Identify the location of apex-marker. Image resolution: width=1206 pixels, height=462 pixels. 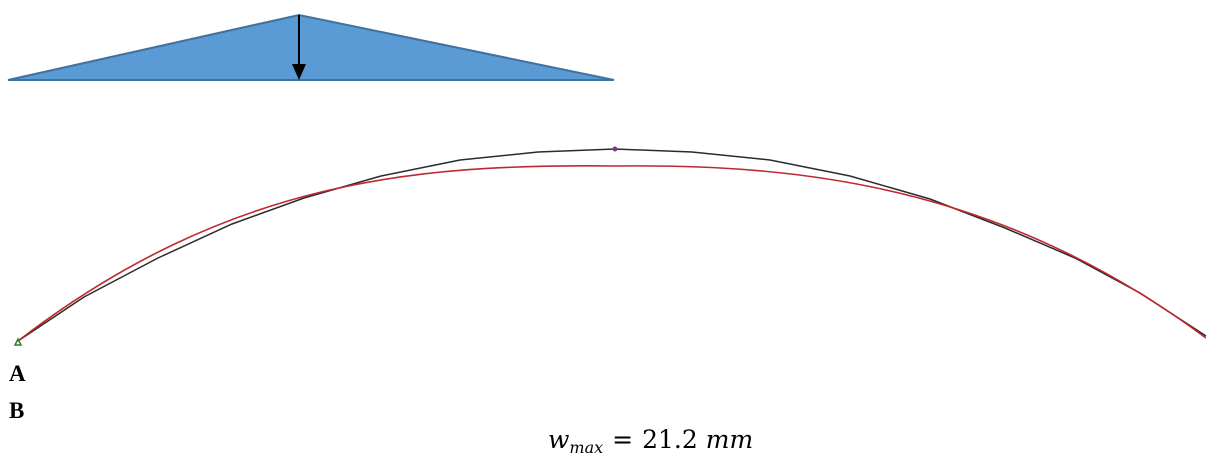
(615, 149).